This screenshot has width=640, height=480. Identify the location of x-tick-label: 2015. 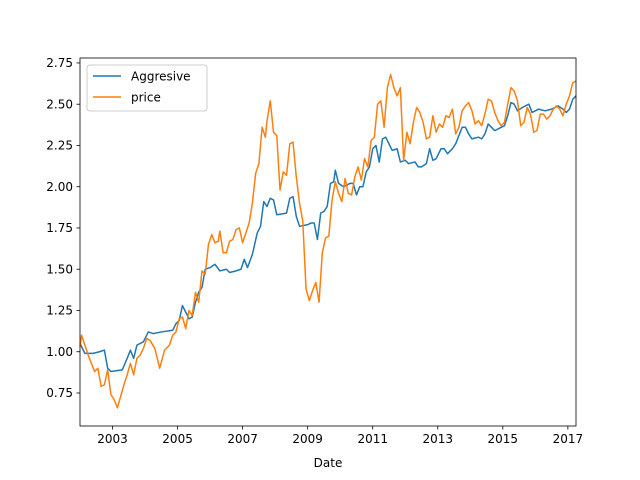
(503, 439).